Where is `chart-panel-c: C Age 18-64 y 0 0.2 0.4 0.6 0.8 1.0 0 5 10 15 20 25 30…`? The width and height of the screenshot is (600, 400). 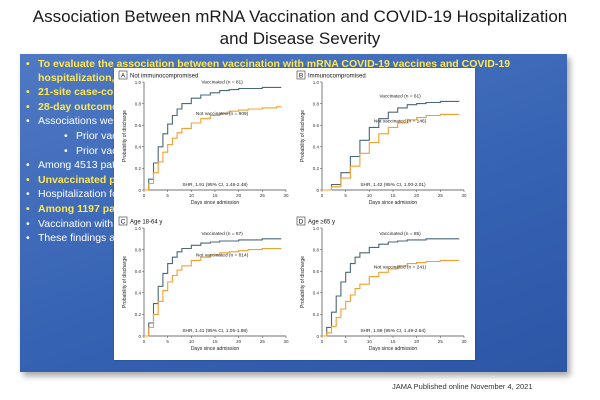 chart-panel-c: C Age 18-64 y 0 0.2 0.4 0.6 0.8 1.0 0 5 10 15 20 25 30… is located at coordinates (203, 284).